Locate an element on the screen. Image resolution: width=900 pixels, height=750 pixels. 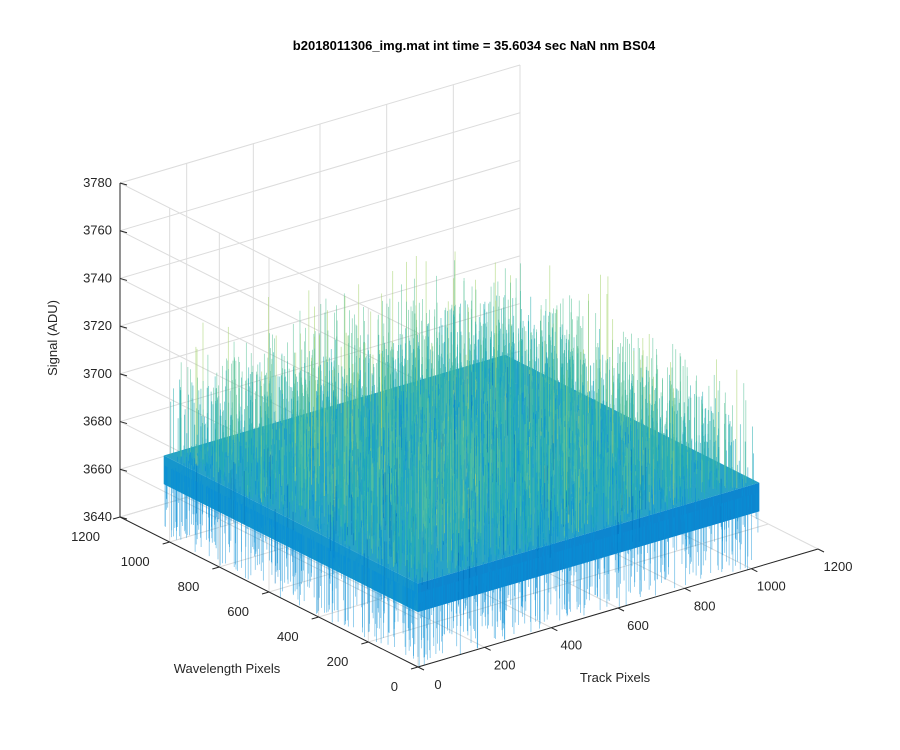
y-tick-label: 1000 is located at coordinates (135, 561).